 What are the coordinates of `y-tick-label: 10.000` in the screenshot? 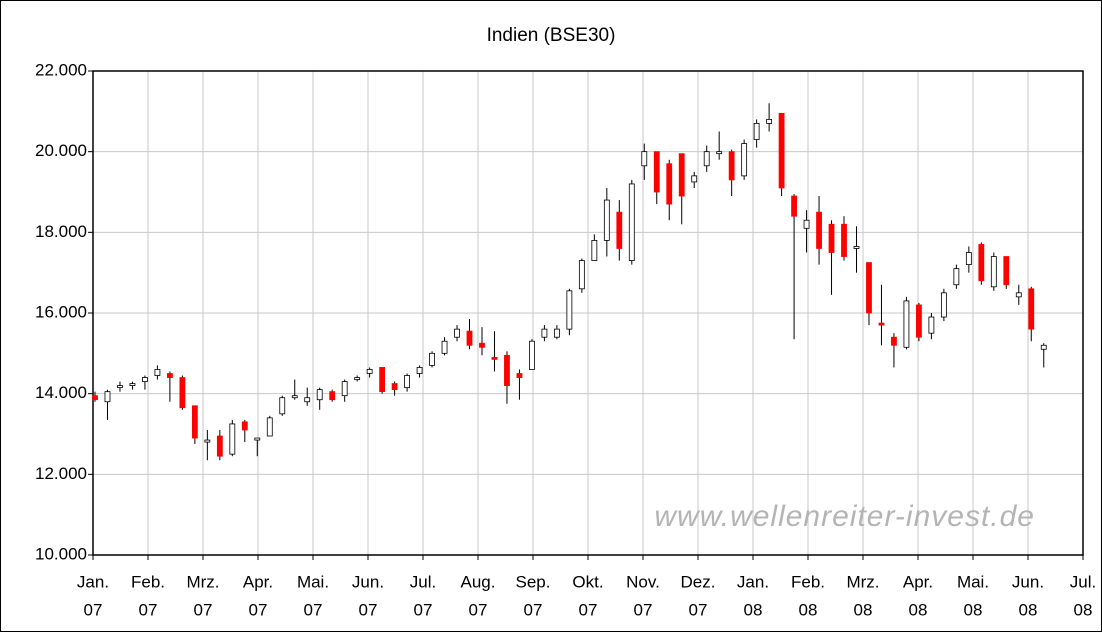 It's located at (61, 553).